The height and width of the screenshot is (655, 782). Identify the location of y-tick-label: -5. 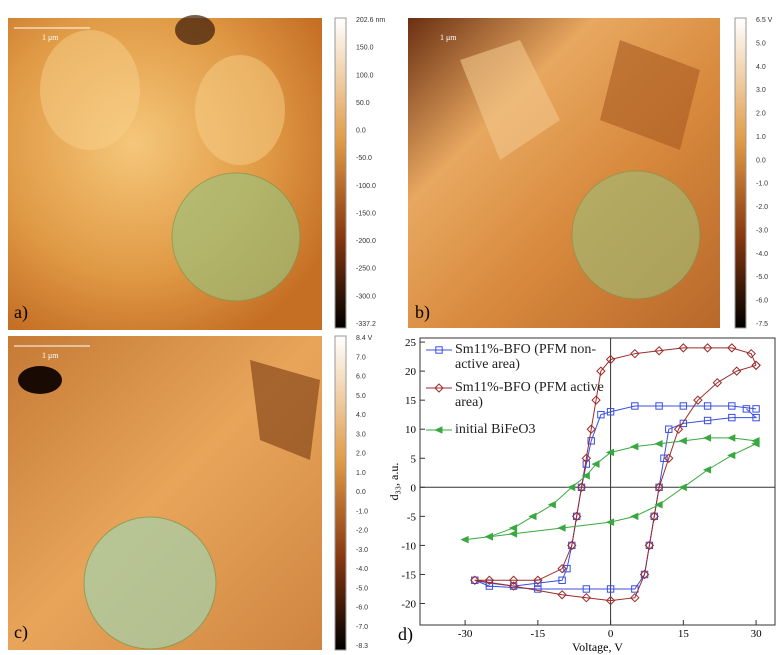
(412, 517).